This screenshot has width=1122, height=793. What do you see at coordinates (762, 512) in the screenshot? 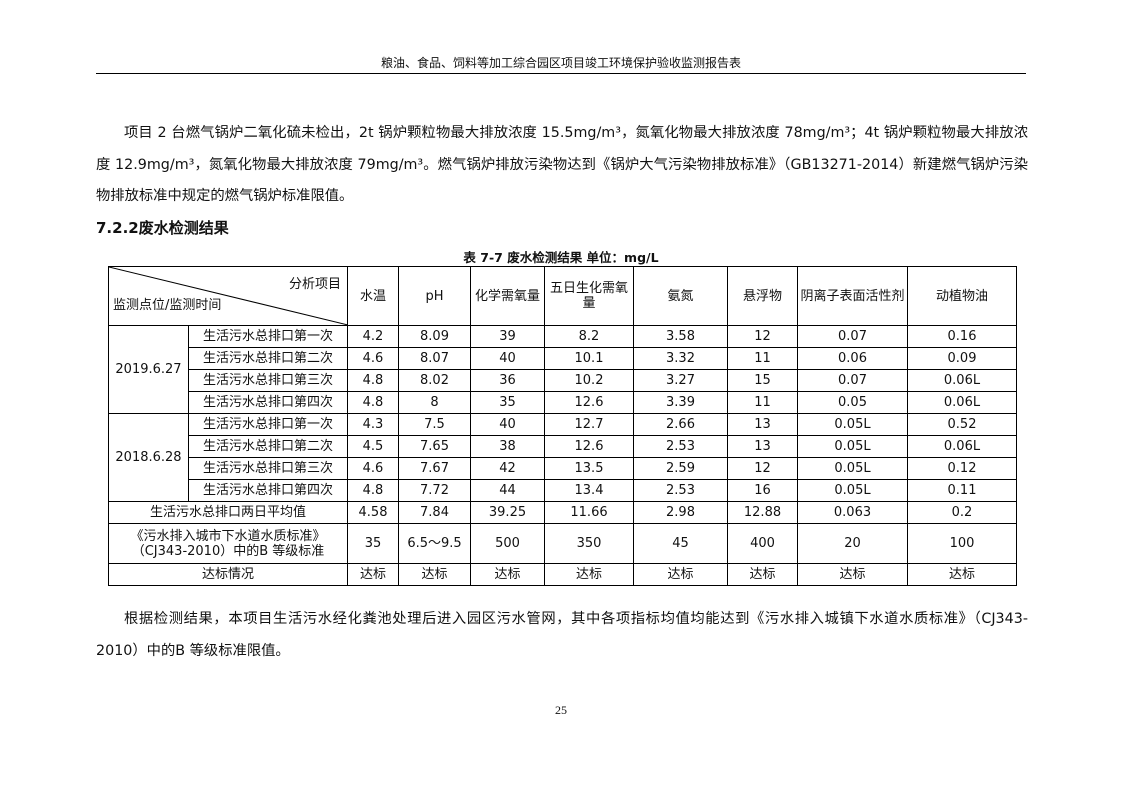
I see `average-value: 12.88` at bounding box center [762, 512].